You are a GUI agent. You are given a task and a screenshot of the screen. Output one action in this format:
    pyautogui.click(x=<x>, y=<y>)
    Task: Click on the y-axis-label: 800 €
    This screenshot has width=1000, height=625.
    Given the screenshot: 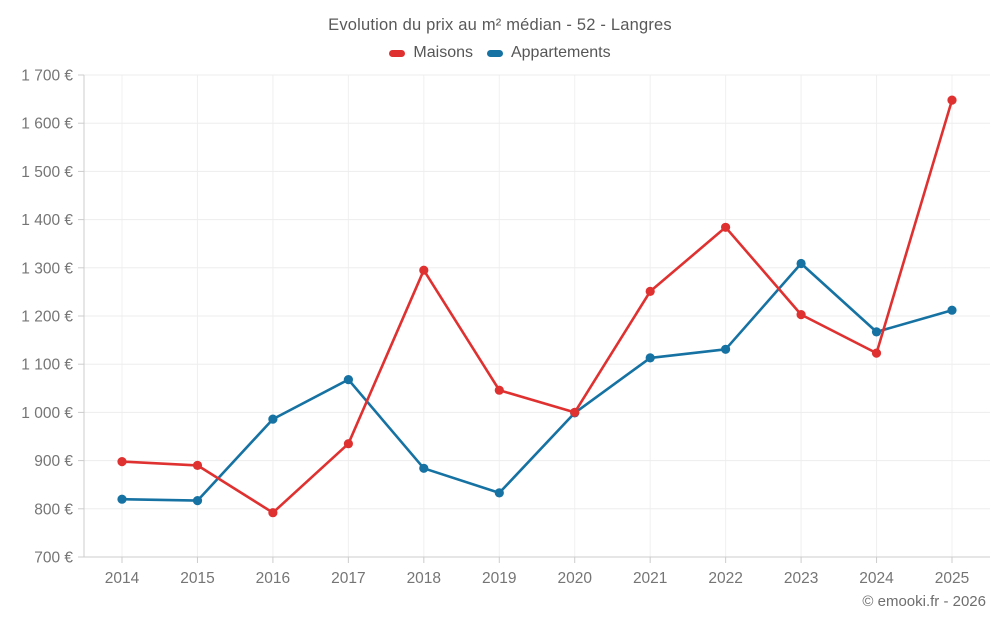 What is the action you would take?
    pyautogui.click(x=53, y=509)
    